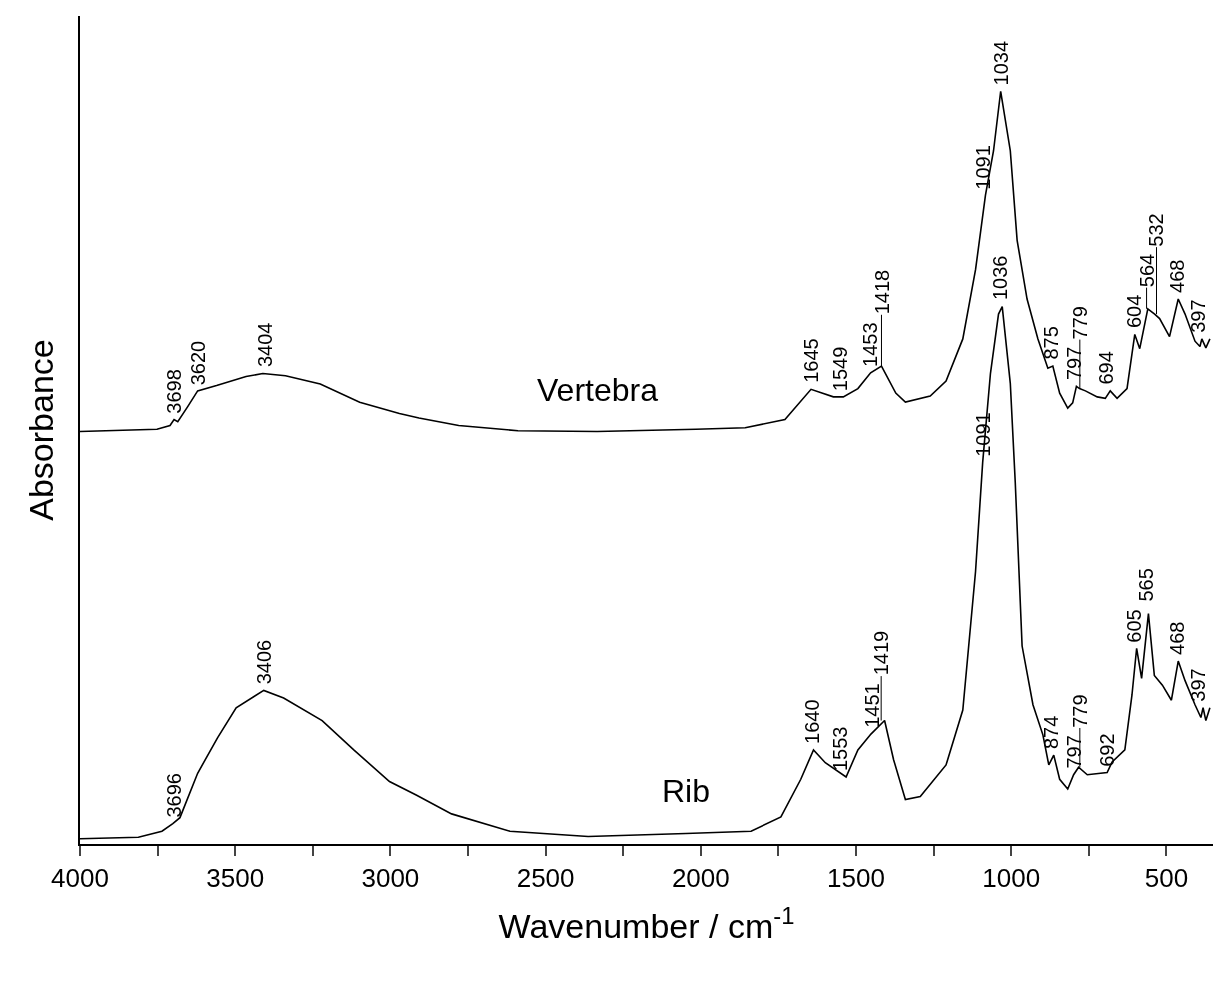  I want to click on annotation: 1034, so click(1000, 63).